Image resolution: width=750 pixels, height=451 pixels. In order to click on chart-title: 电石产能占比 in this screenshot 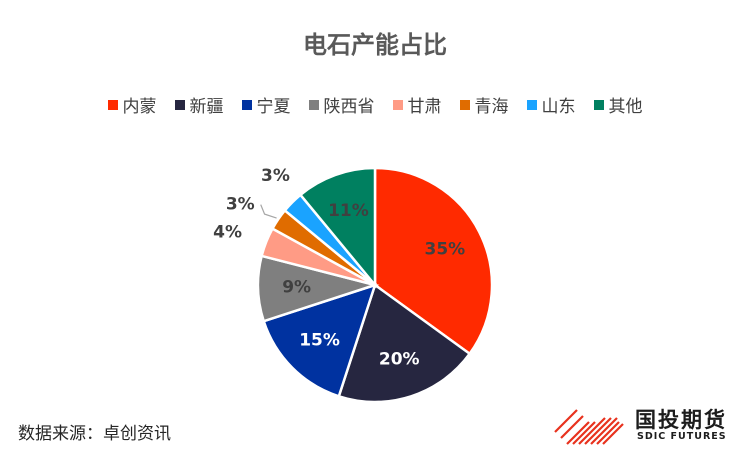, I will do `click(375, 45)`.